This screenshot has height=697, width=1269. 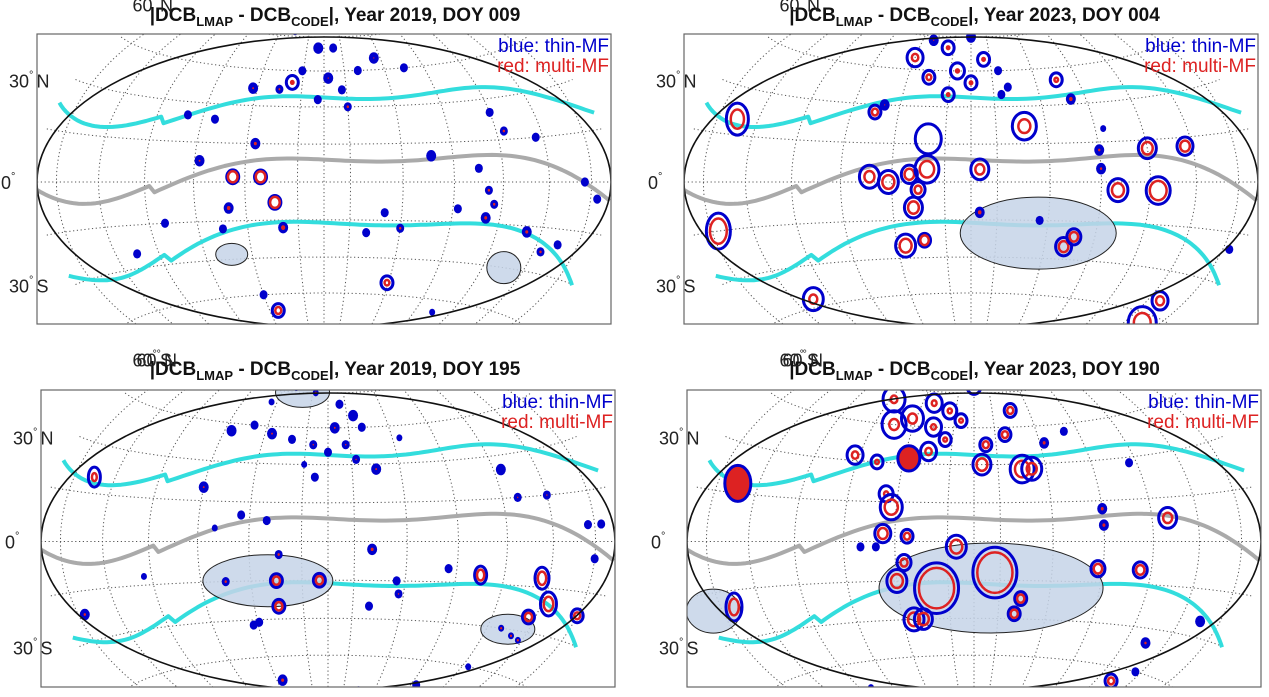 What do you see at coordinates (1155, 179) in the screenshot?
I see `graticule-meridian` at bounding box center [1155, 179].